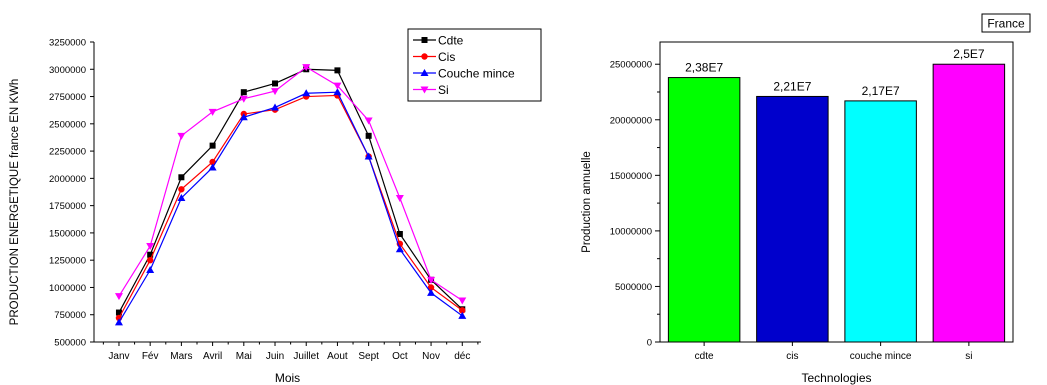 The image size is (1047, 385). I want to click on bar-chart-title: France, so click(1006, 24).